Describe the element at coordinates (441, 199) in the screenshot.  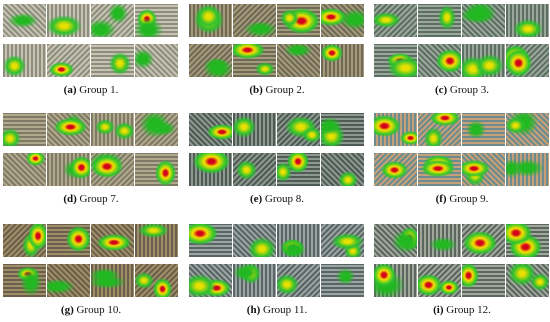
I see `caption-label: (f)` at that location.